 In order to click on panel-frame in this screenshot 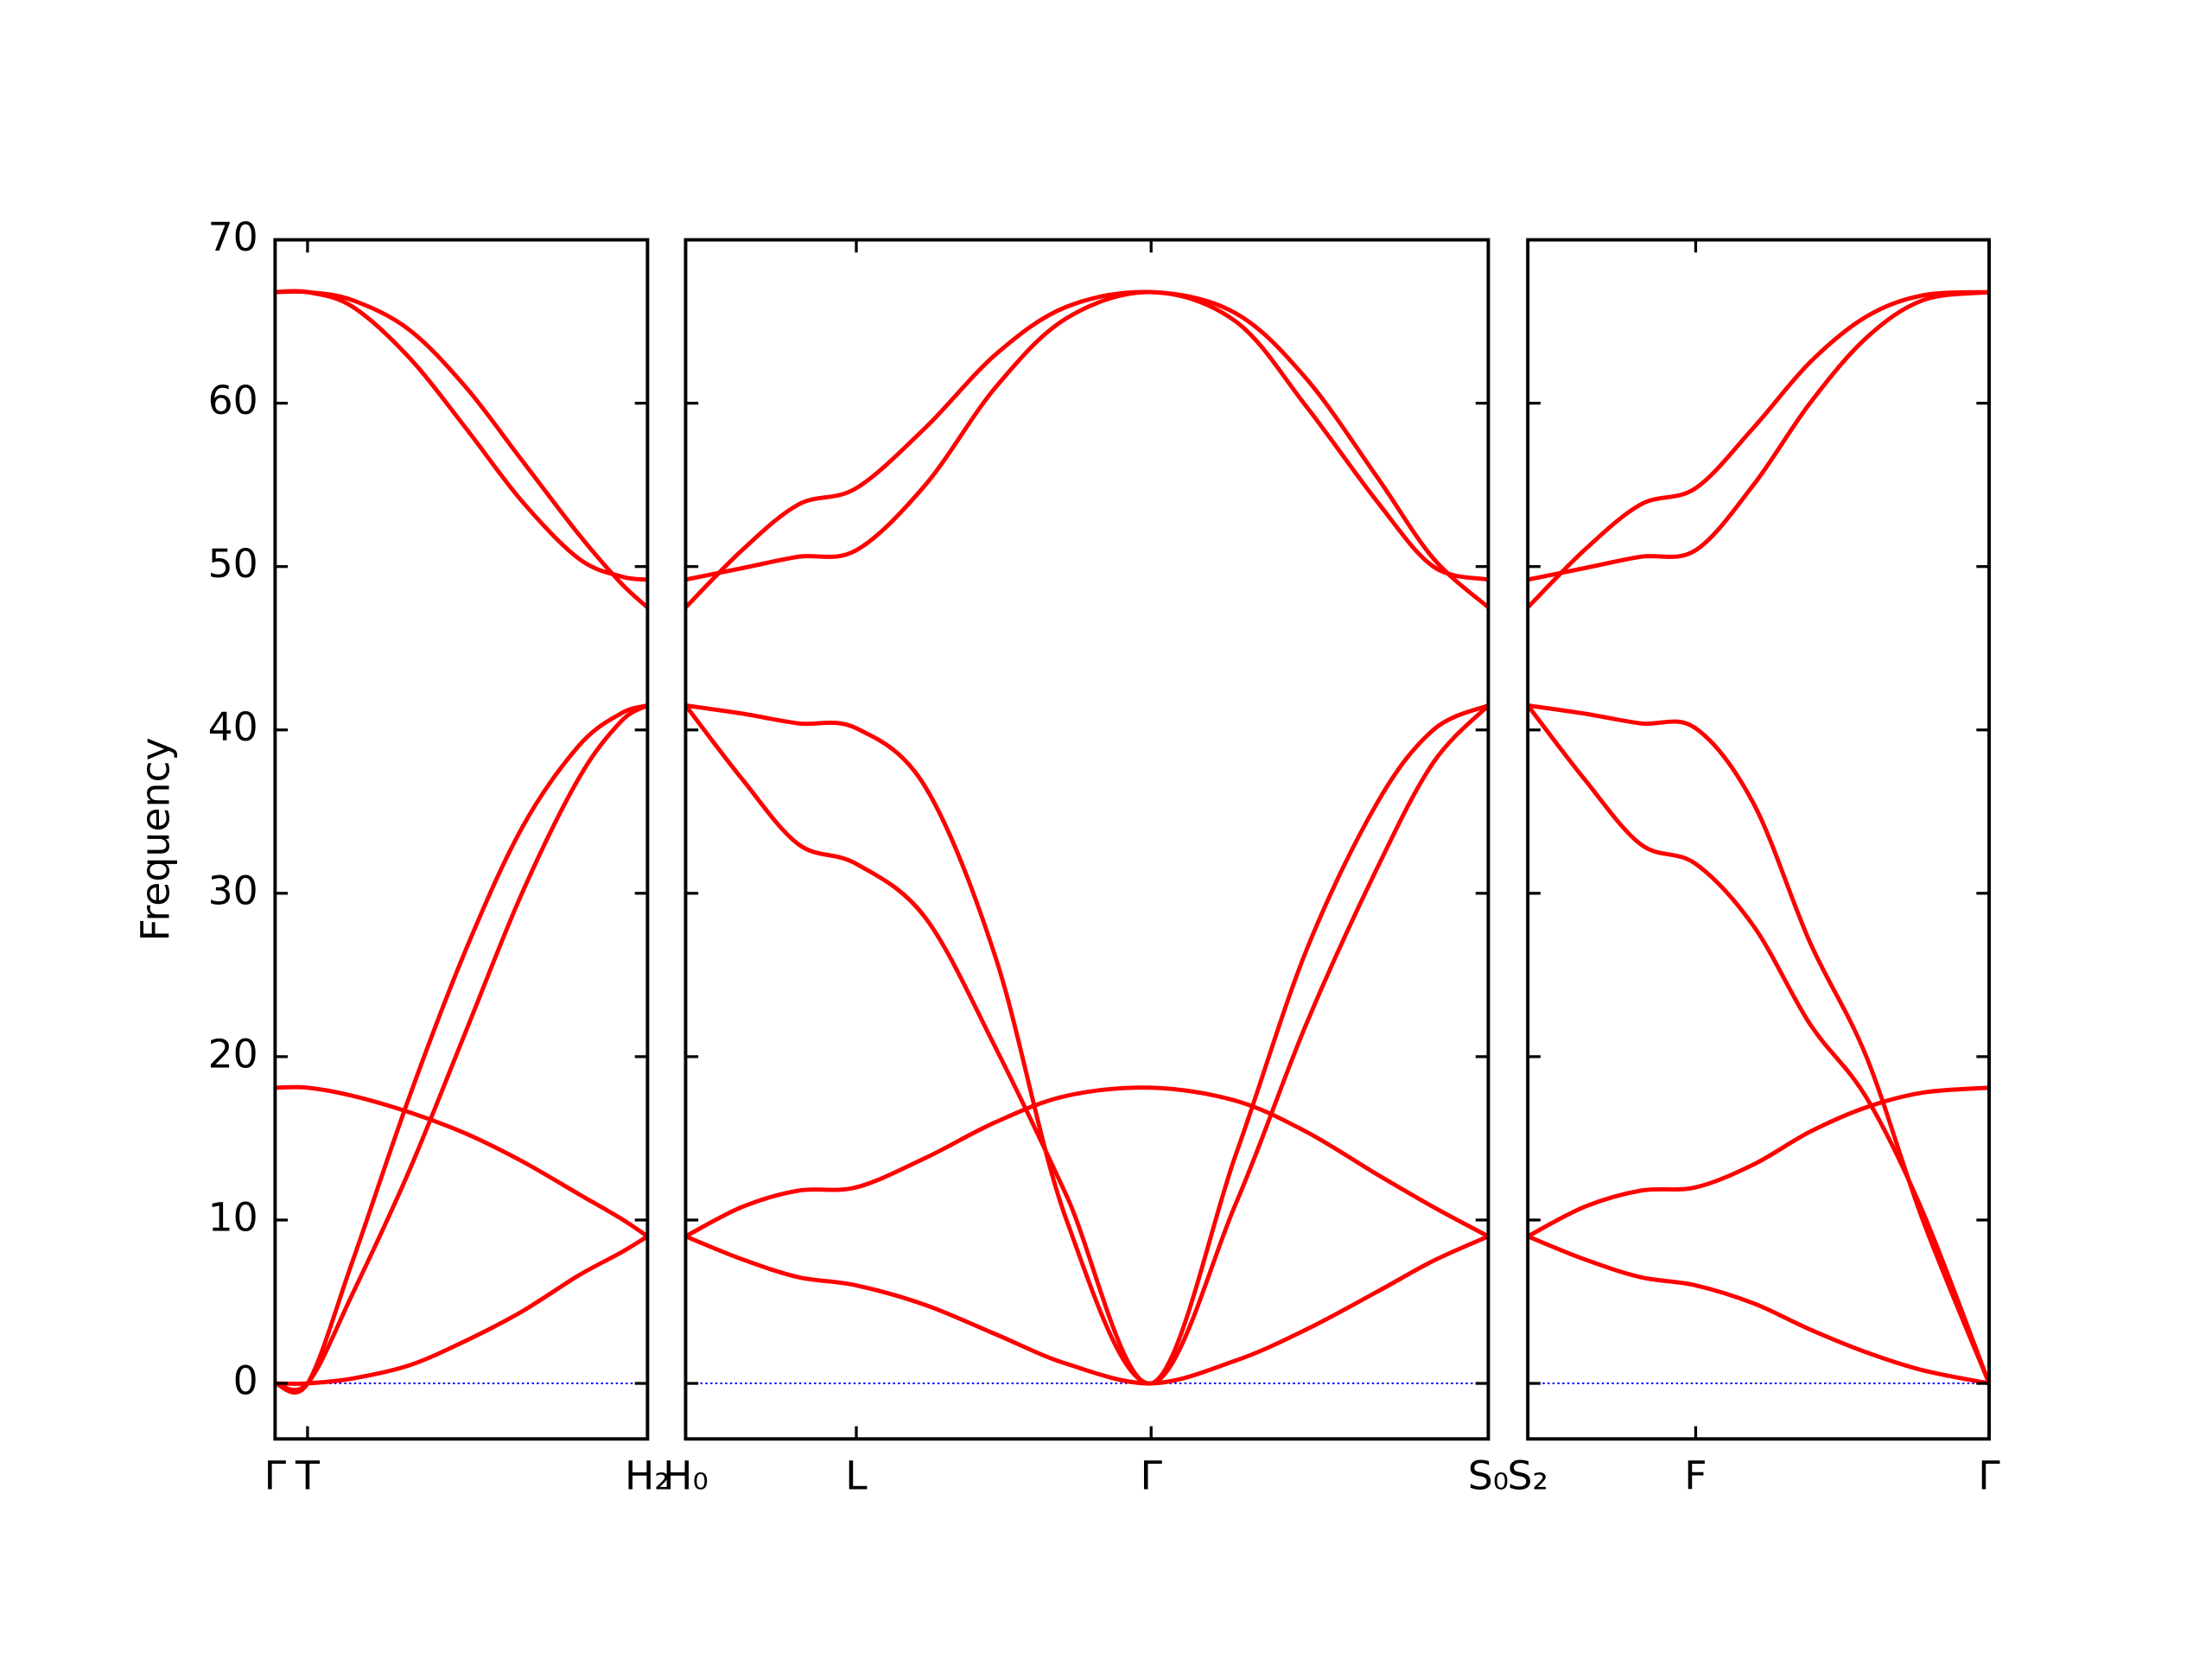, I will do `click(461, 839)`.